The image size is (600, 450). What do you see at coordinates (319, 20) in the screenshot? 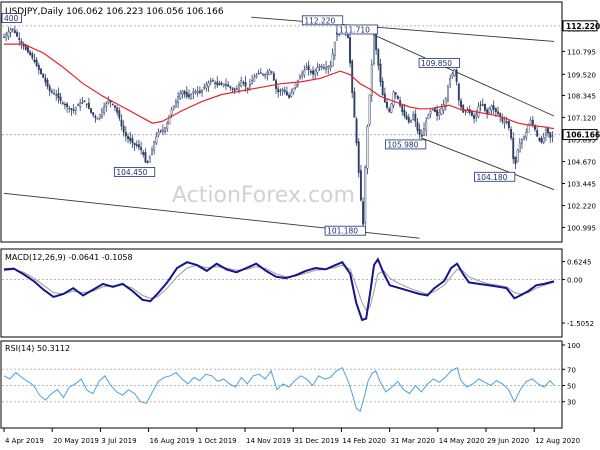
I see `svg-text: 112.220` at bounding box center [319, 20].